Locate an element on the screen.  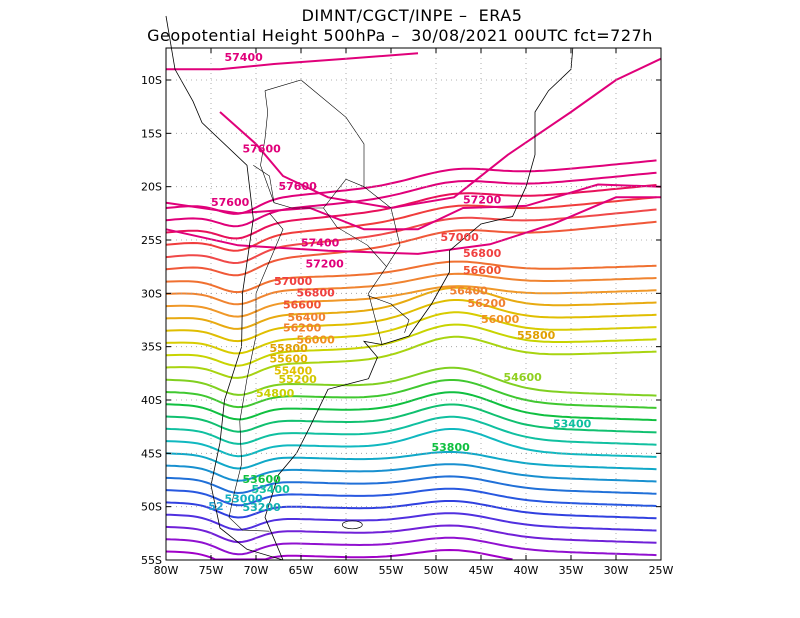
lon-tick-label: 70W is located at coordinates (256, 570).